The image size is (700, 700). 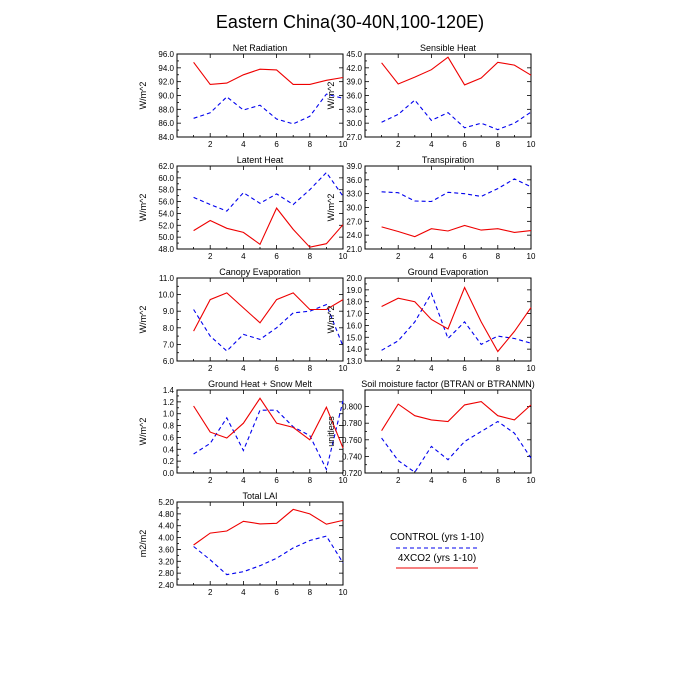 What do you see at coordinates (243, 144) in the screenshot?
I see `net-radiation-xtick-label: 4` at bounding box center [243, 144].